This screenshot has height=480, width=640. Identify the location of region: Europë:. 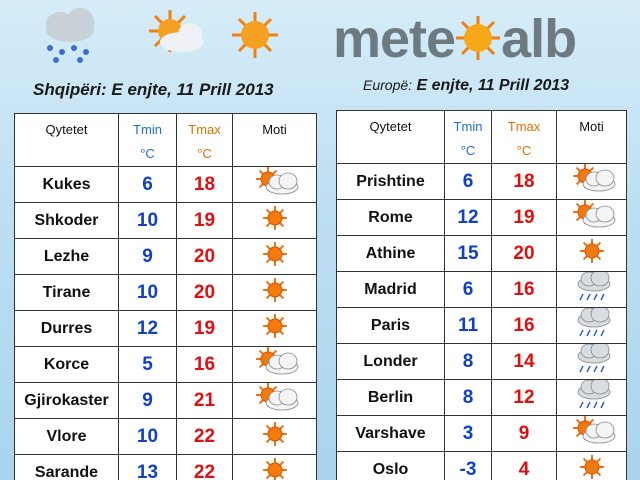
(388, 85).